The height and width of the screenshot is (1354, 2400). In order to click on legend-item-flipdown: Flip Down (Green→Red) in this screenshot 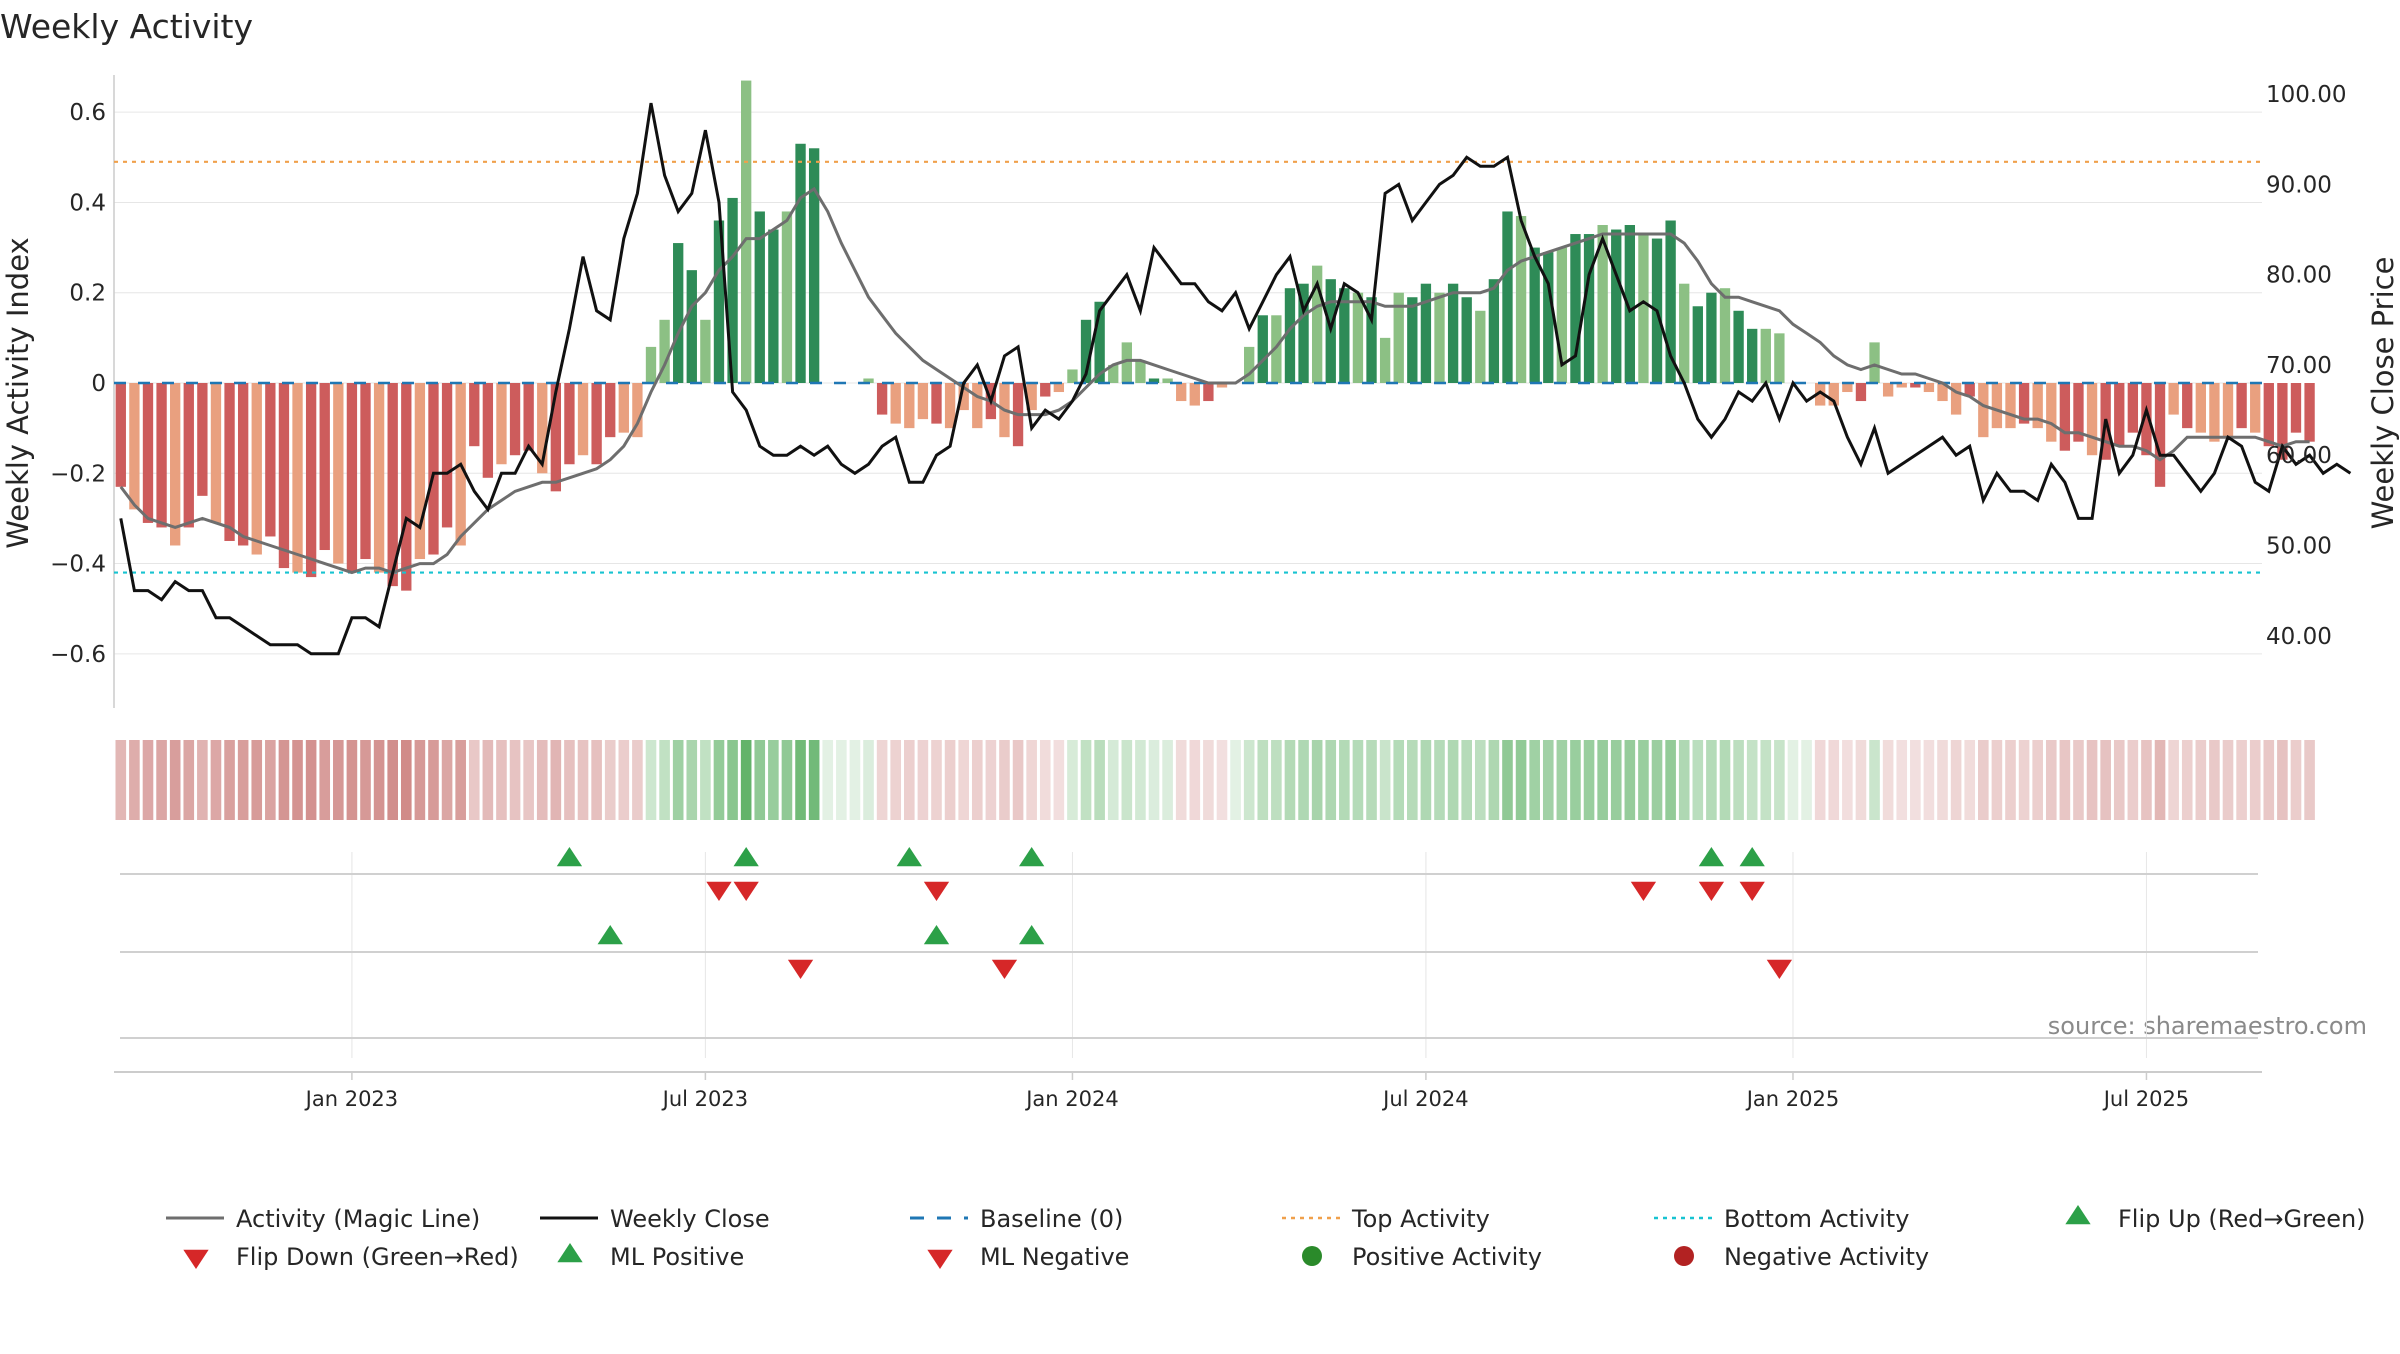, I will do `click(351, 1257)`.